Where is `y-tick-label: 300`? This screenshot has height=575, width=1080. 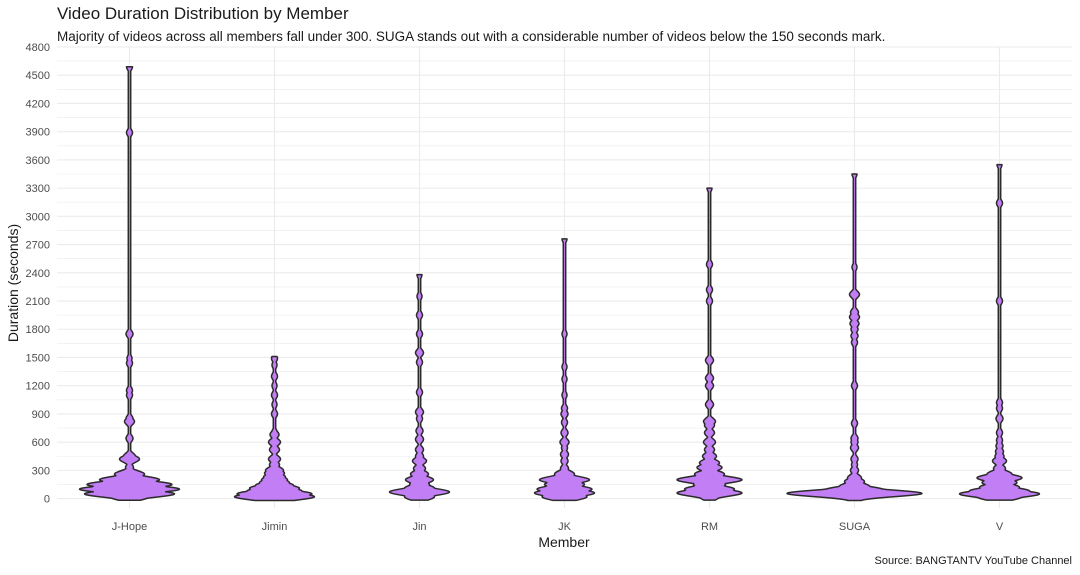
y-tick-label: 300 is located at coordinates (41, 471).